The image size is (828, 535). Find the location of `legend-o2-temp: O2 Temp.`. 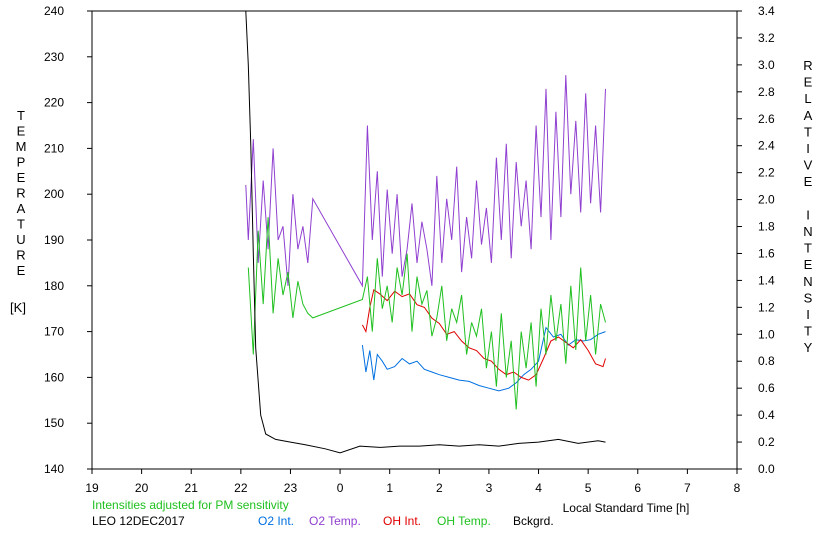

legend-o2-temp: O2 Temp. is located at coordinates (335, 521).